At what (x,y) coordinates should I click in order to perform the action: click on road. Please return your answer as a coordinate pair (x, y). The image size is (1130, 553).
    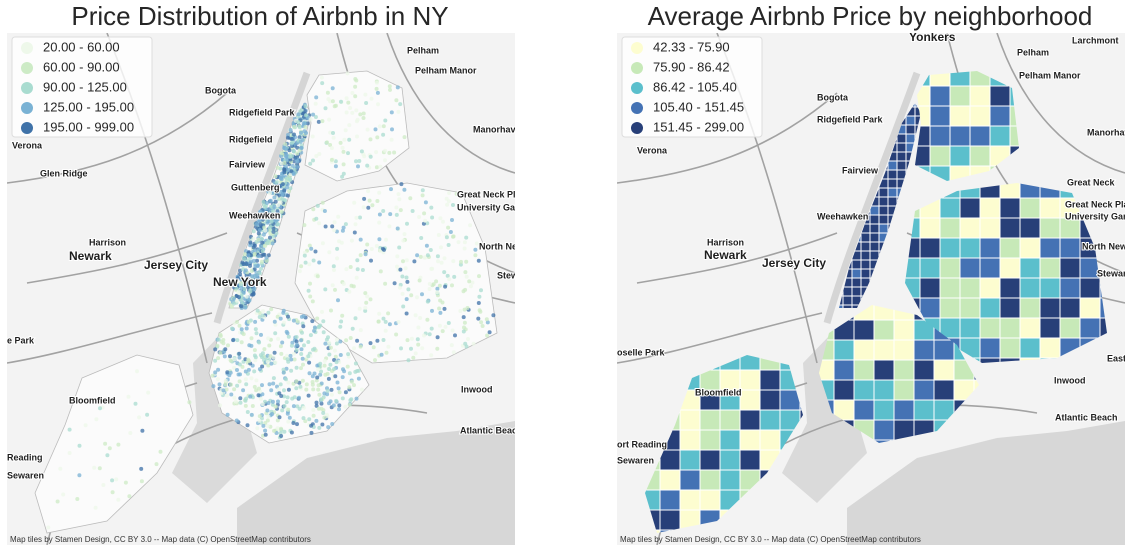
    Looking at the image, I should click on (110, 338).